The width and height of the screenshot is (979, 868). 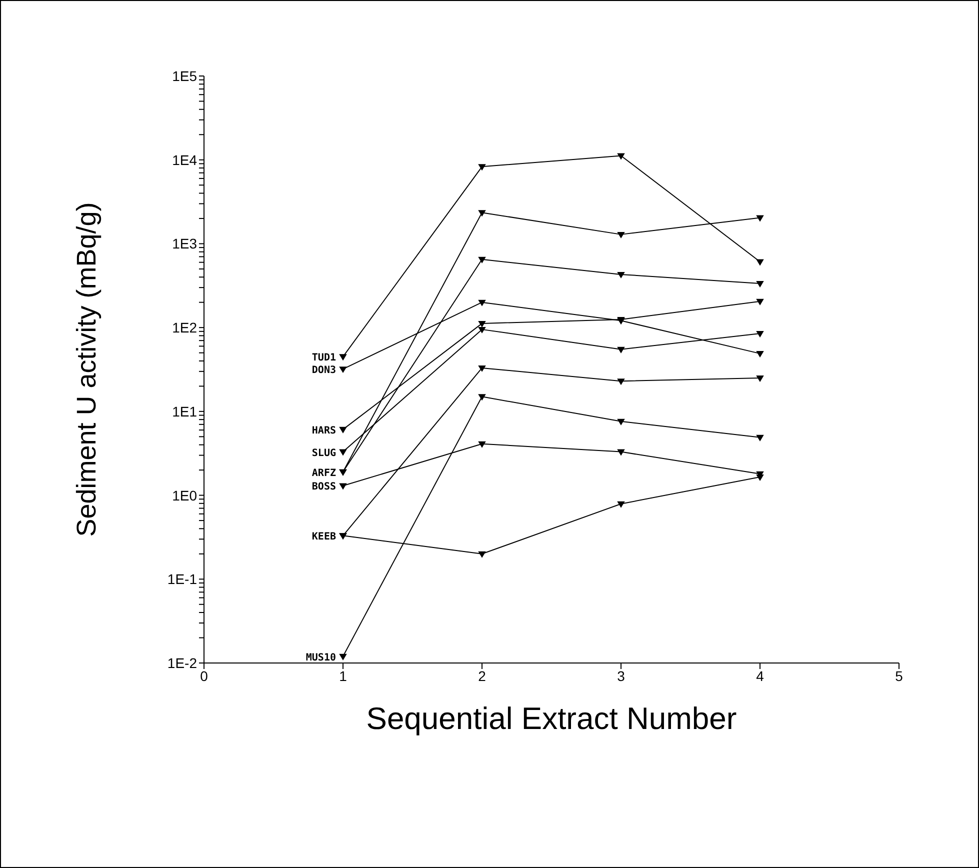 I want to click on x-tick-label: 1, so click(x=343, y=676).